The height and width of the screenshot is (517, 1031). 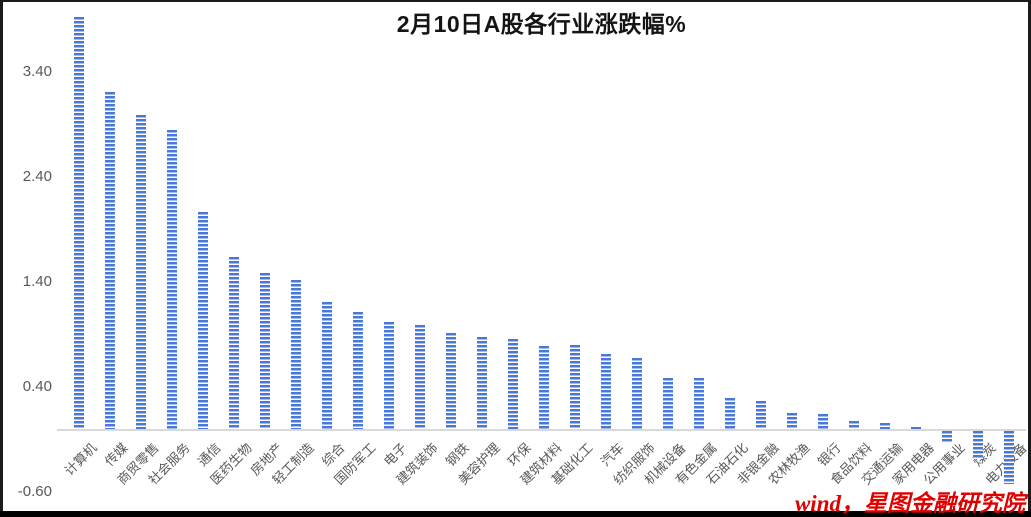 What do you see at coordinates (541, 430) in the screenshot?
I see `x-axis-line` at bounding box center [541, 430].